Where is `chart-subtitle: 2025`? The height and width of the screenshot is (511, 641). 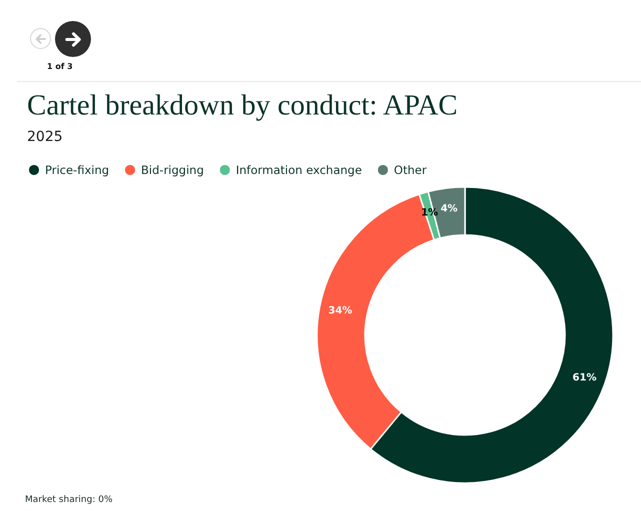
chart-subtitle: 2025 is located at coordinates (45, 137).